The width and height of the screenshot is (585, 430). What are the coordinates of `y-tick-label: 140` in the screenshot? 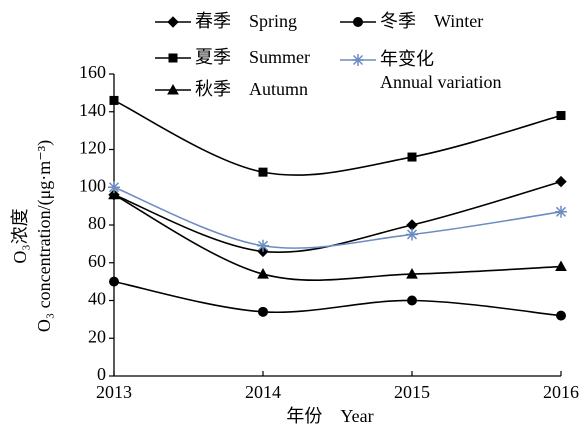 It's located at (92, 110).